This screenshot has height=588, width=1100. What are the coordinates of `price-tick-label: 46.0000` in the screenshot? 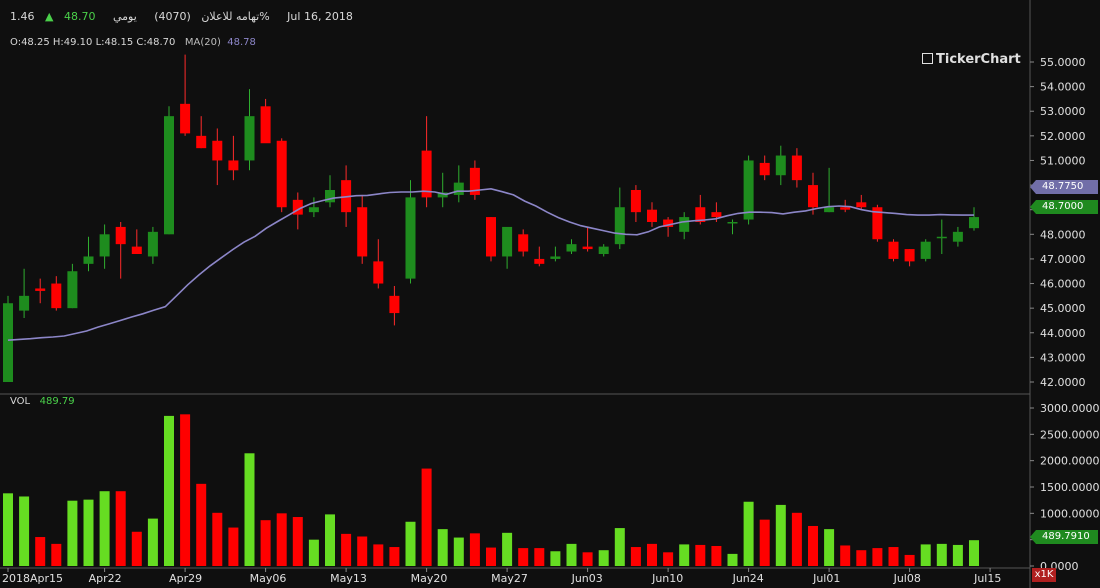 It's located at (1063, 284).